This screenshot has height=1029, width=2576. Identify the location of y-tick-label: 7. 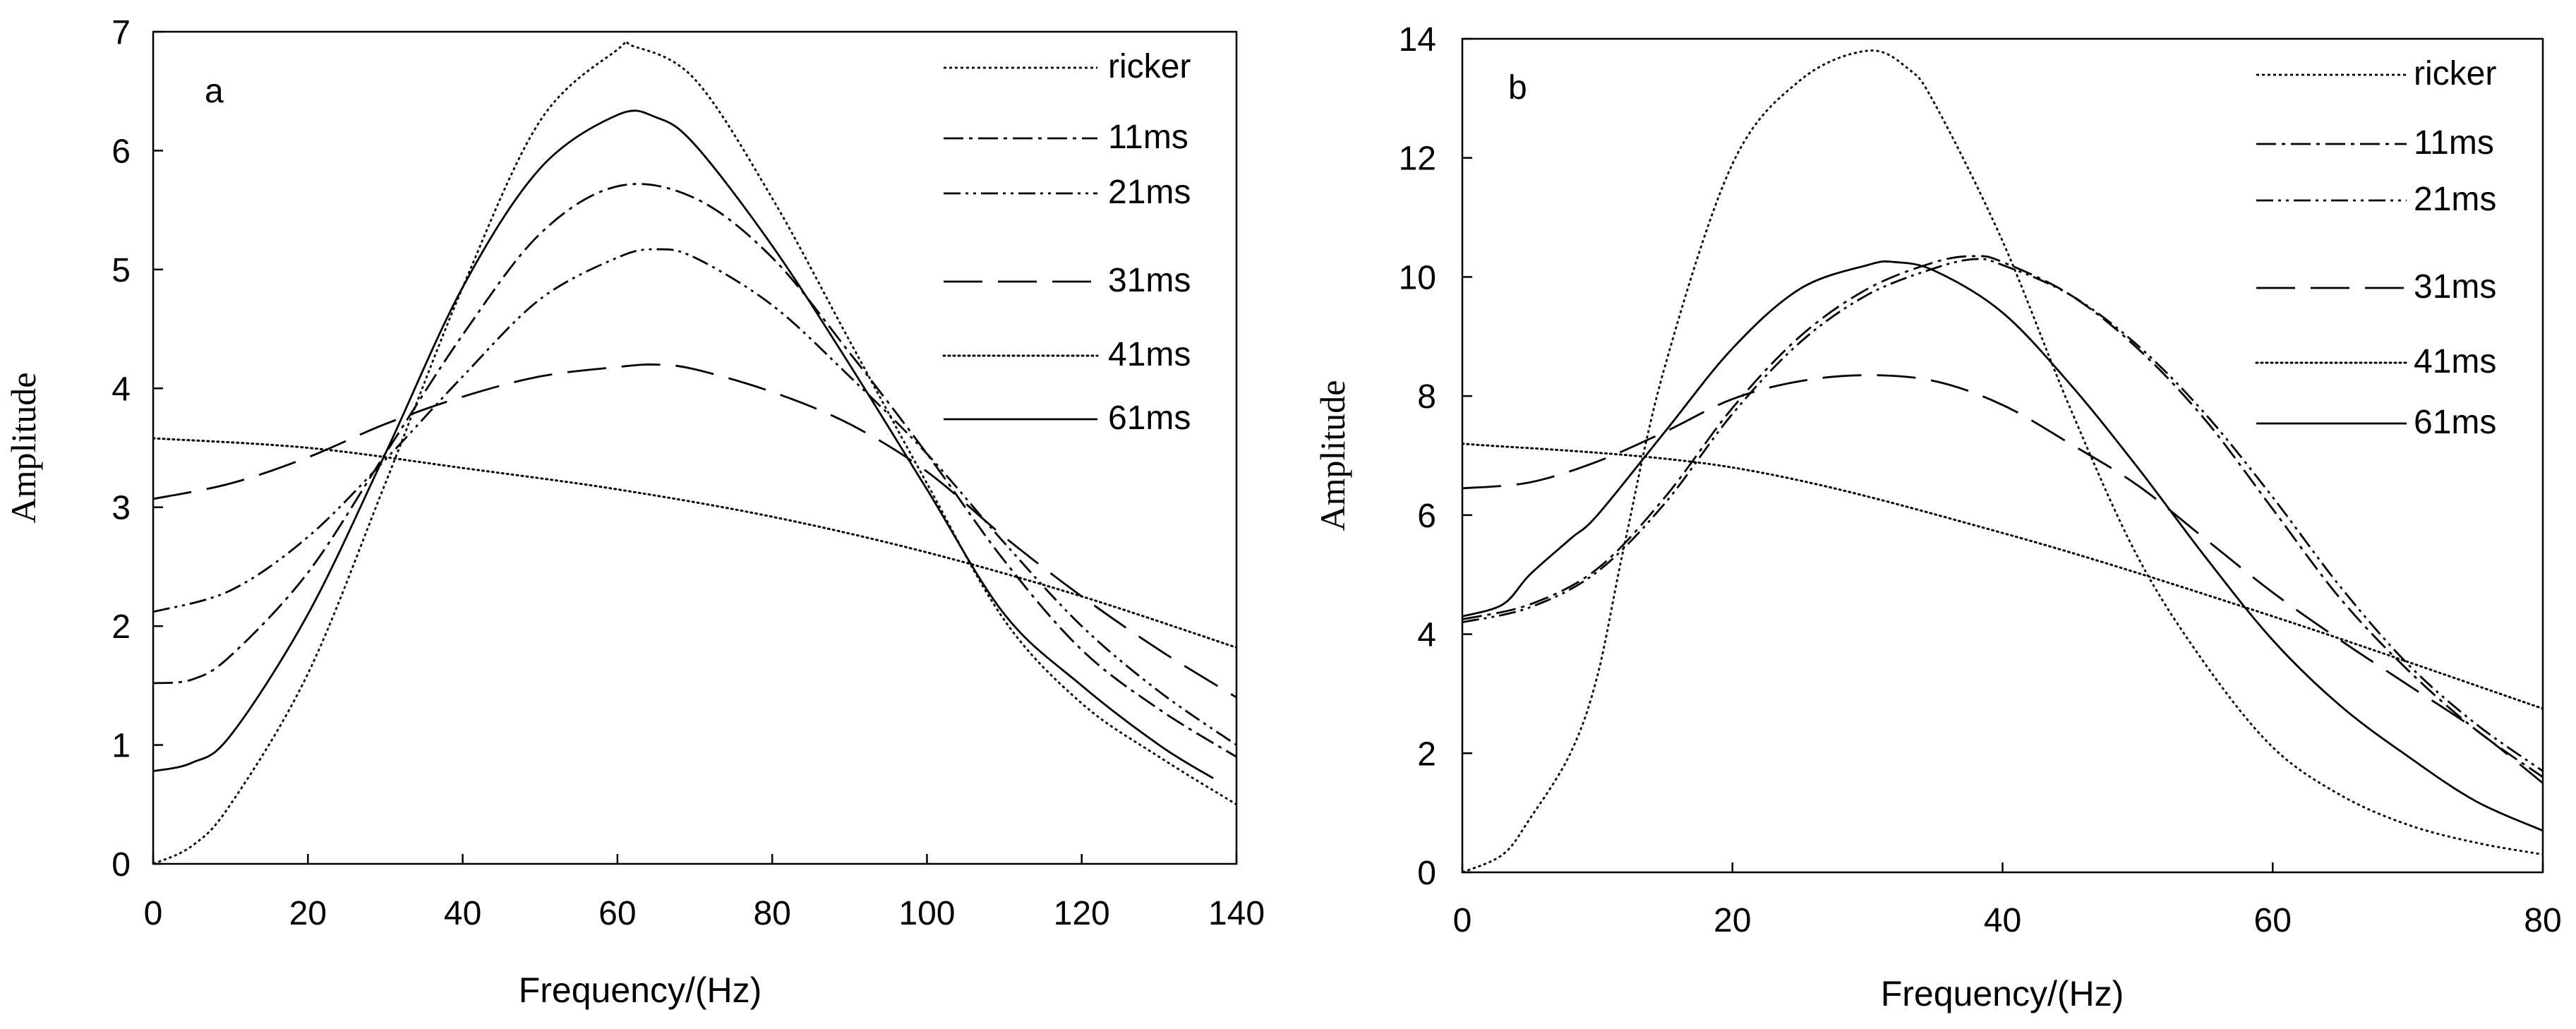
(121, 33).